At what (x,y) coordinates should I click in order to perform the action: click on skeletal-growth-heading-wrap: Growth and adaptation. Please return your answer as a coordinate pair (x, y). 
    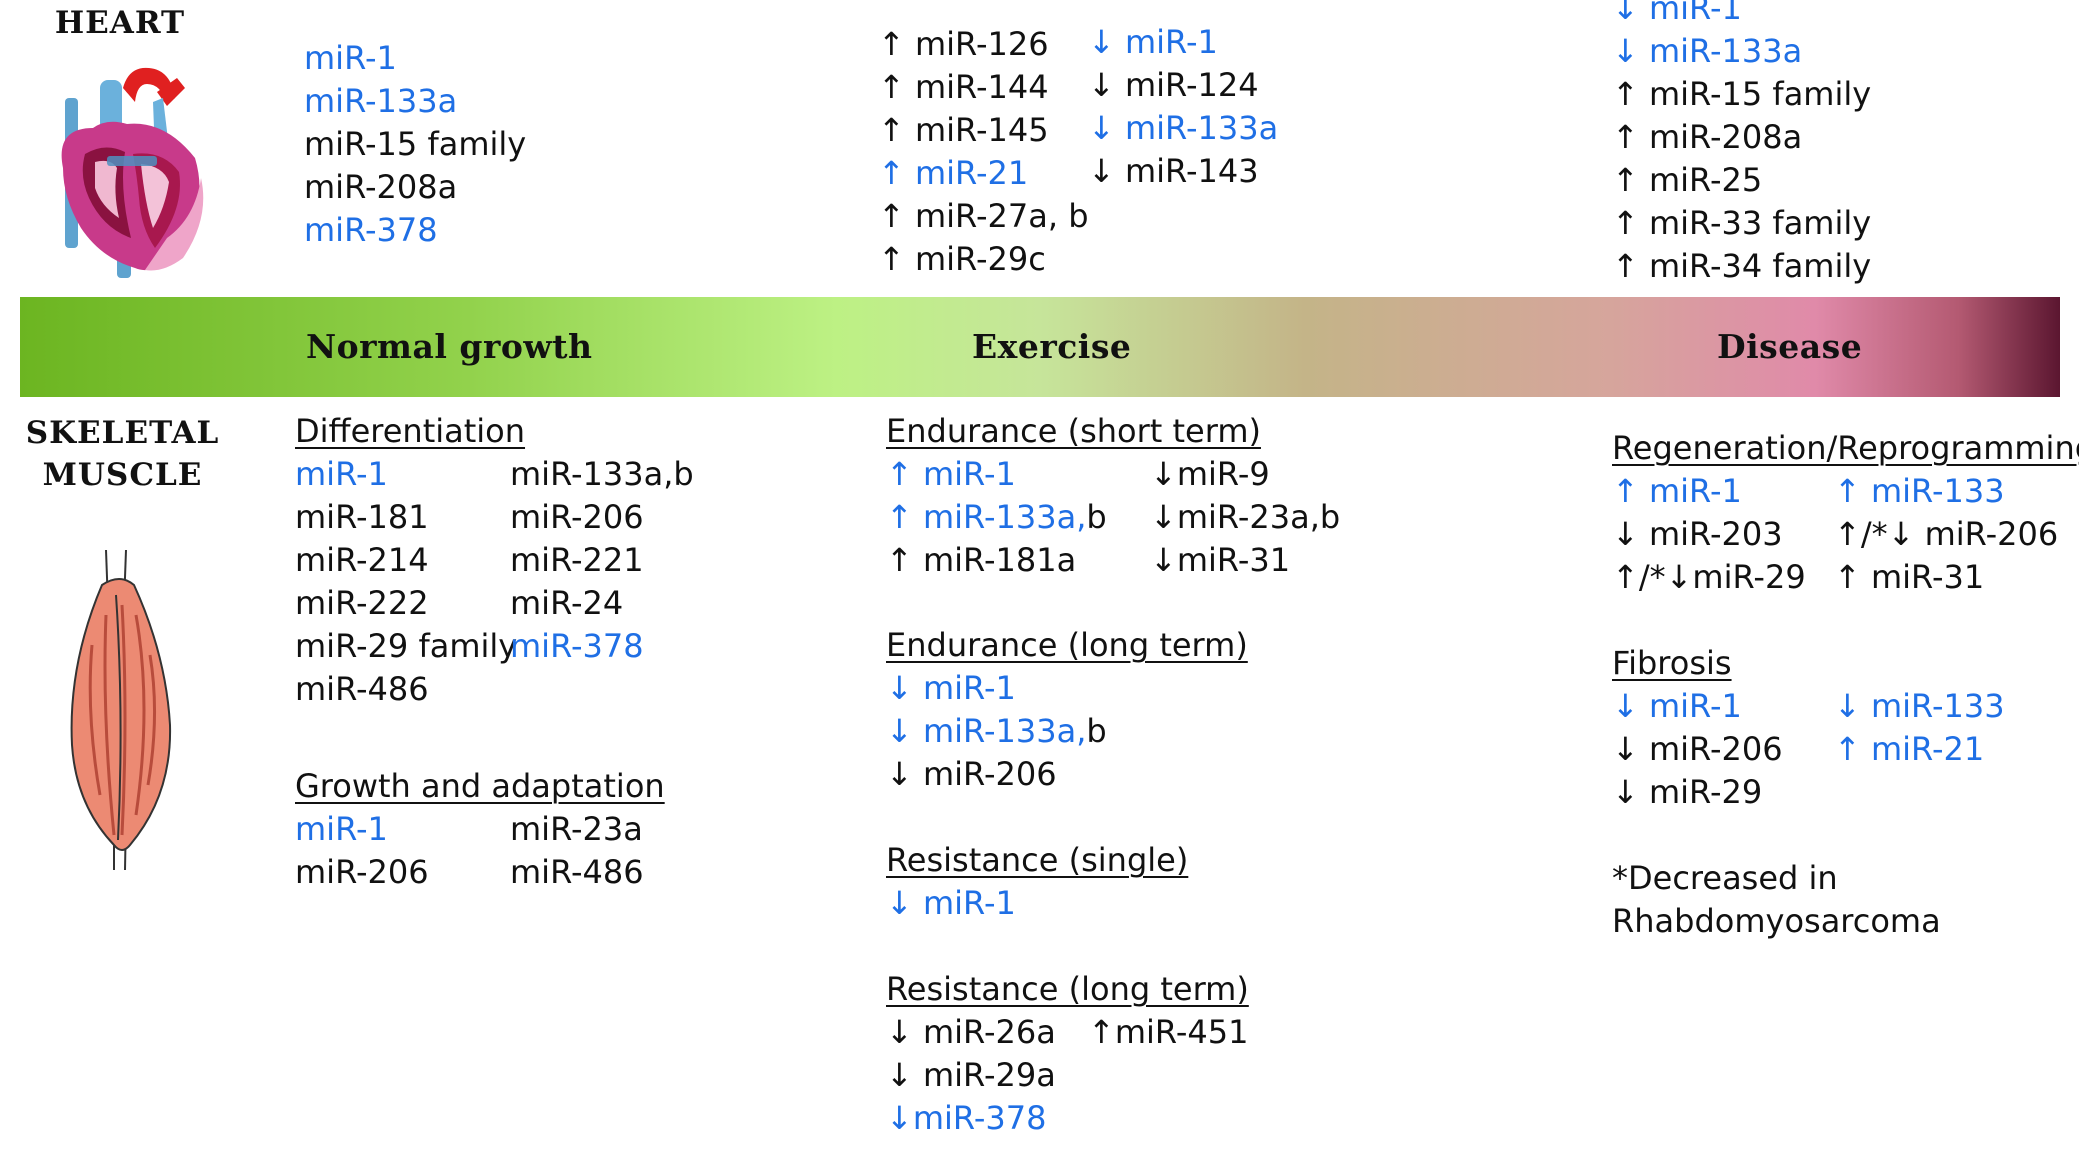
    Looking at the image, I should click on (480, 786).